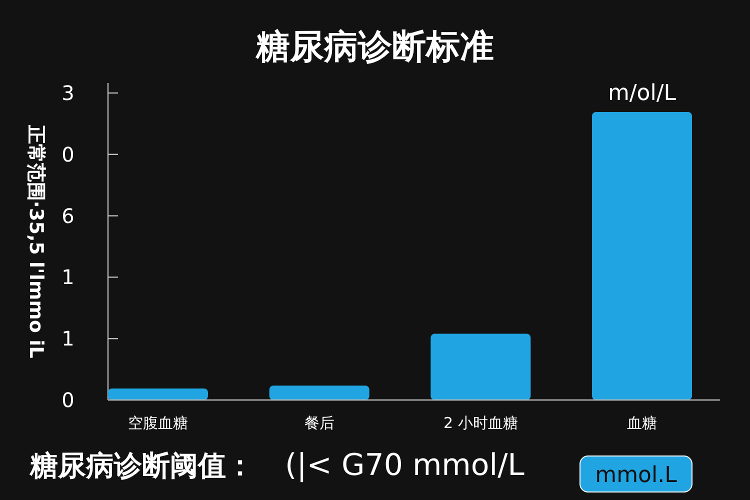  What do you see at coordinates (374, 47) in the screenshot?
I see `chart-title: 糖尿病诊断标准` at bounding box center [374, 47].